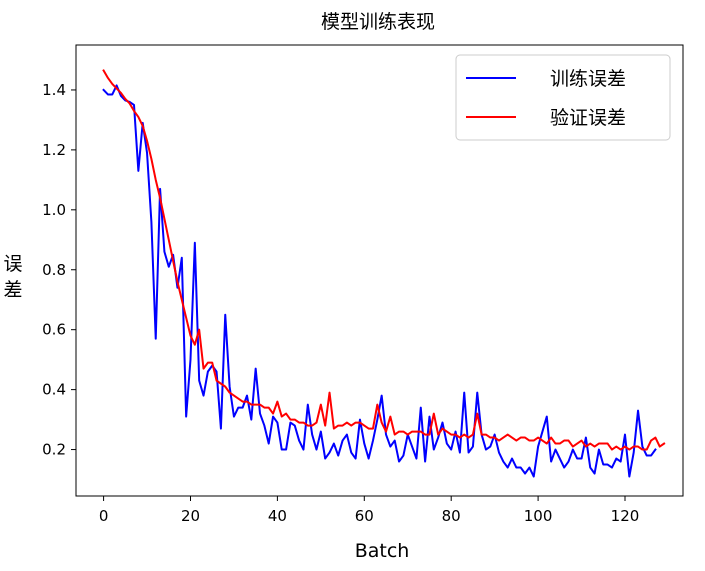 The width and height of the screenshot is (705, 571). I want to click on y-tick-label: 1.0, so click(54, 210).